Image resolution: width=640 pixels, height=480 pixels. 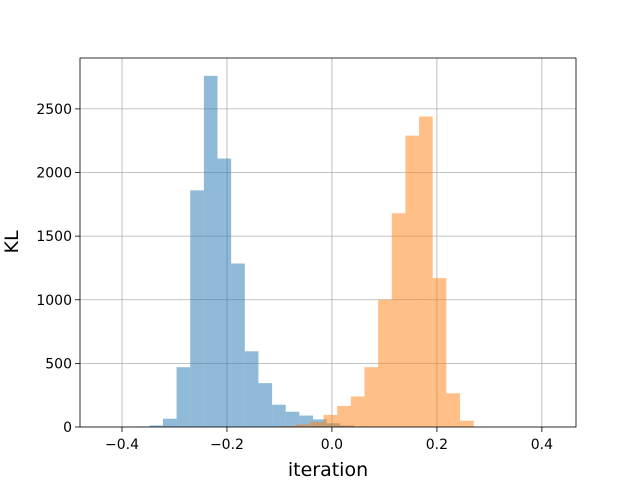 What do you see at coordinates (122, 445) in the screenshot?
I see `x-tick-label: −0.4` at bounding box center [122, 445].